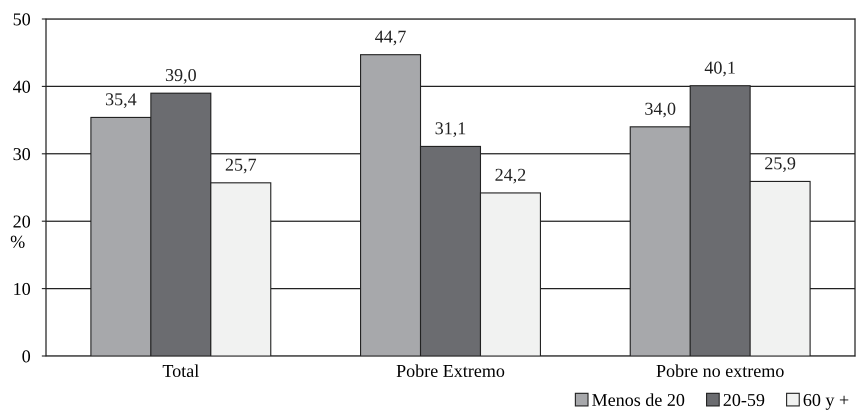 Image resolution: width=857 pixels, height=417 pixels. I want to click on x-tick-label: Total, so click(180, 371).